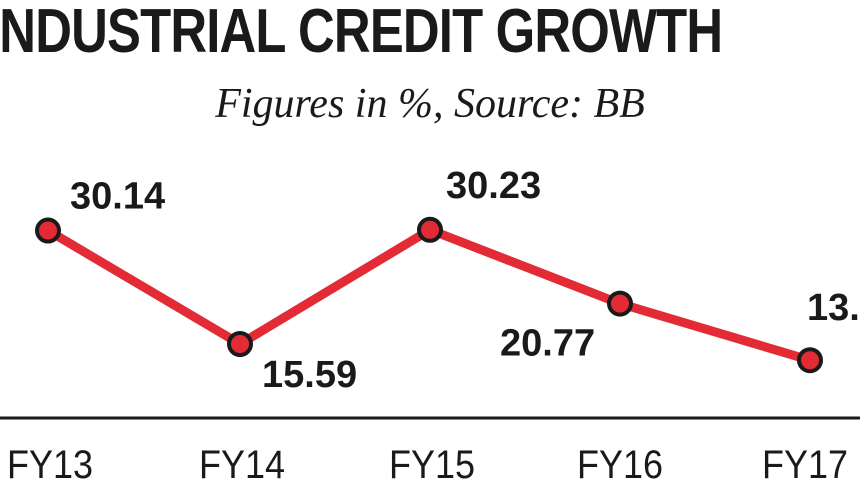  What do you see at coordinates (620, 303) in the screenshot?
I see `data-point-fy16` at bounding box center [620, 303].